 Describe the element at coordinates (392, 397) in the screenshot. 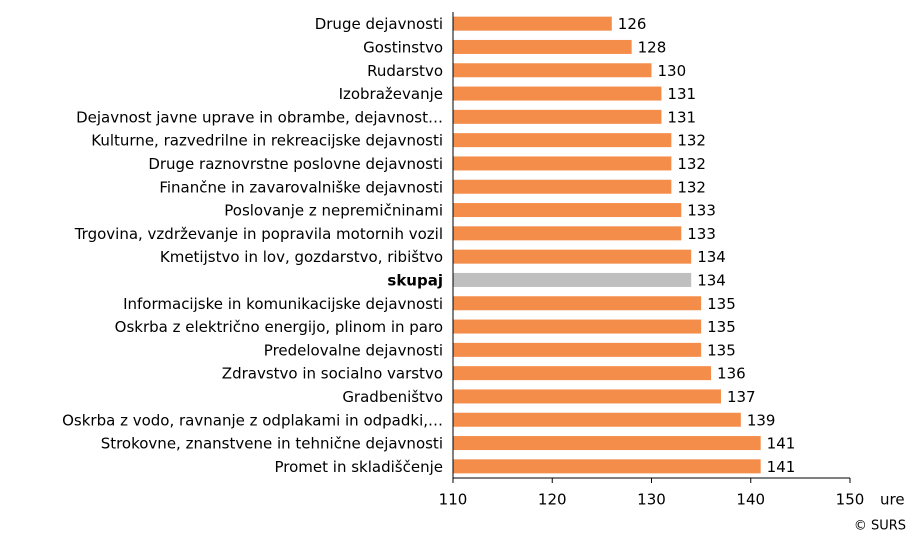

I see `y-tick-label: Gradbeništvo` at that location.